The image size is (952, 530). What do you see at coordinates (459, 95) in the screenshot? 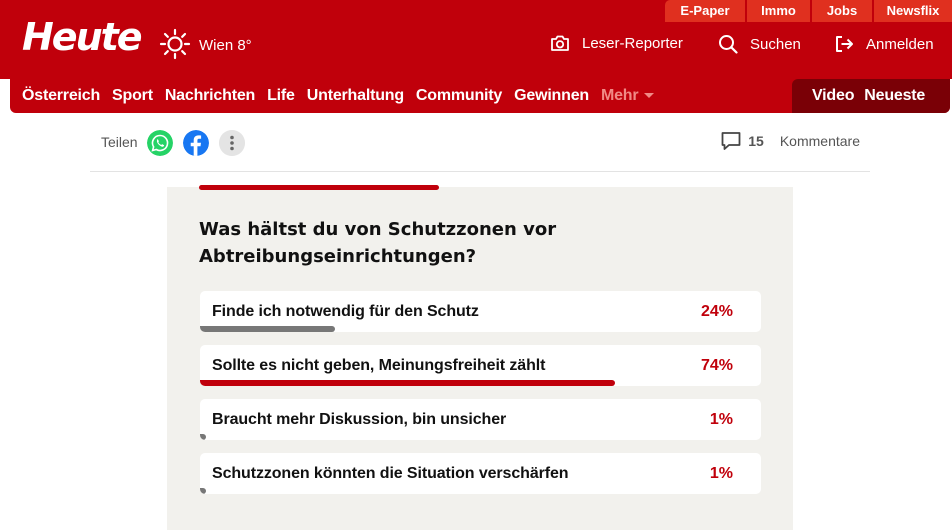
I see `nav-item-community: Community` at bounding box center [459, 95].